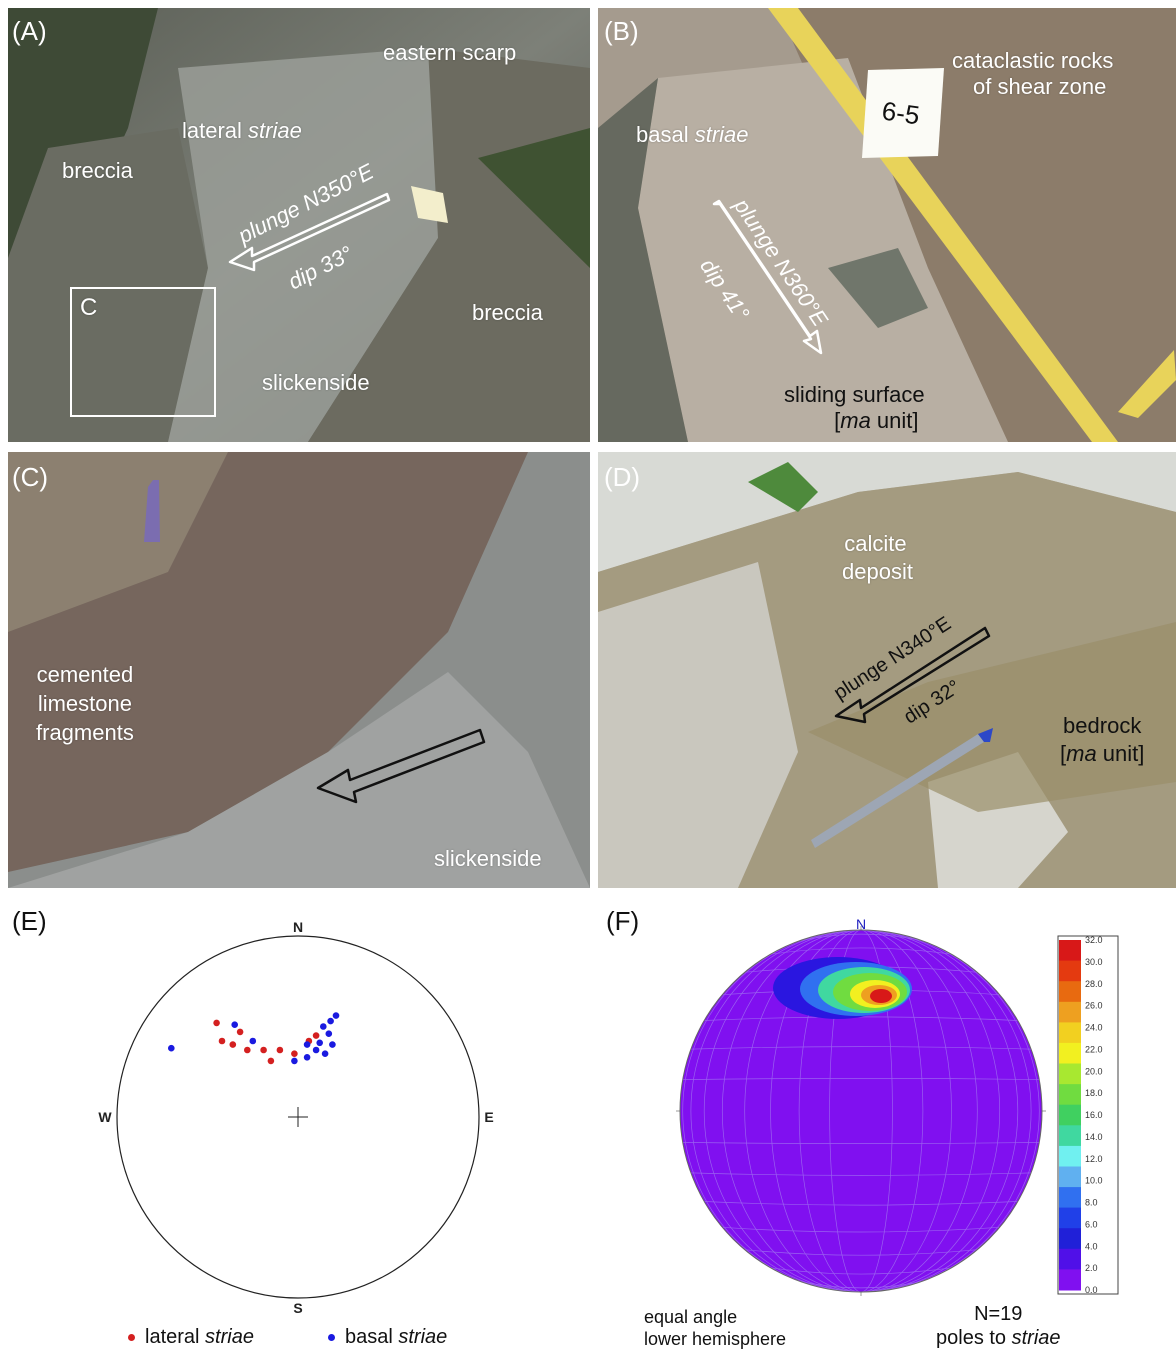  Describe the element at coordinates (1094, 1049) in the screenshot. I see `scale-tick-label: 22.0` at that location.